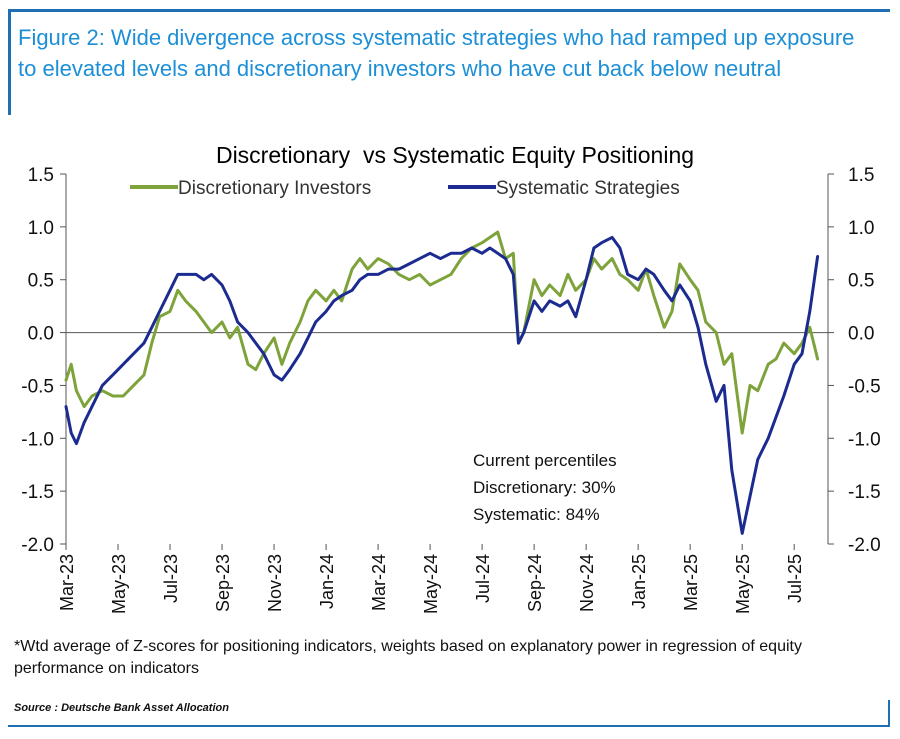 The width and height of the screenshot is (900, 739). Describe the element at coordinates (449, 726) in the screenshot. I see `frame-bottom-border` at that location.